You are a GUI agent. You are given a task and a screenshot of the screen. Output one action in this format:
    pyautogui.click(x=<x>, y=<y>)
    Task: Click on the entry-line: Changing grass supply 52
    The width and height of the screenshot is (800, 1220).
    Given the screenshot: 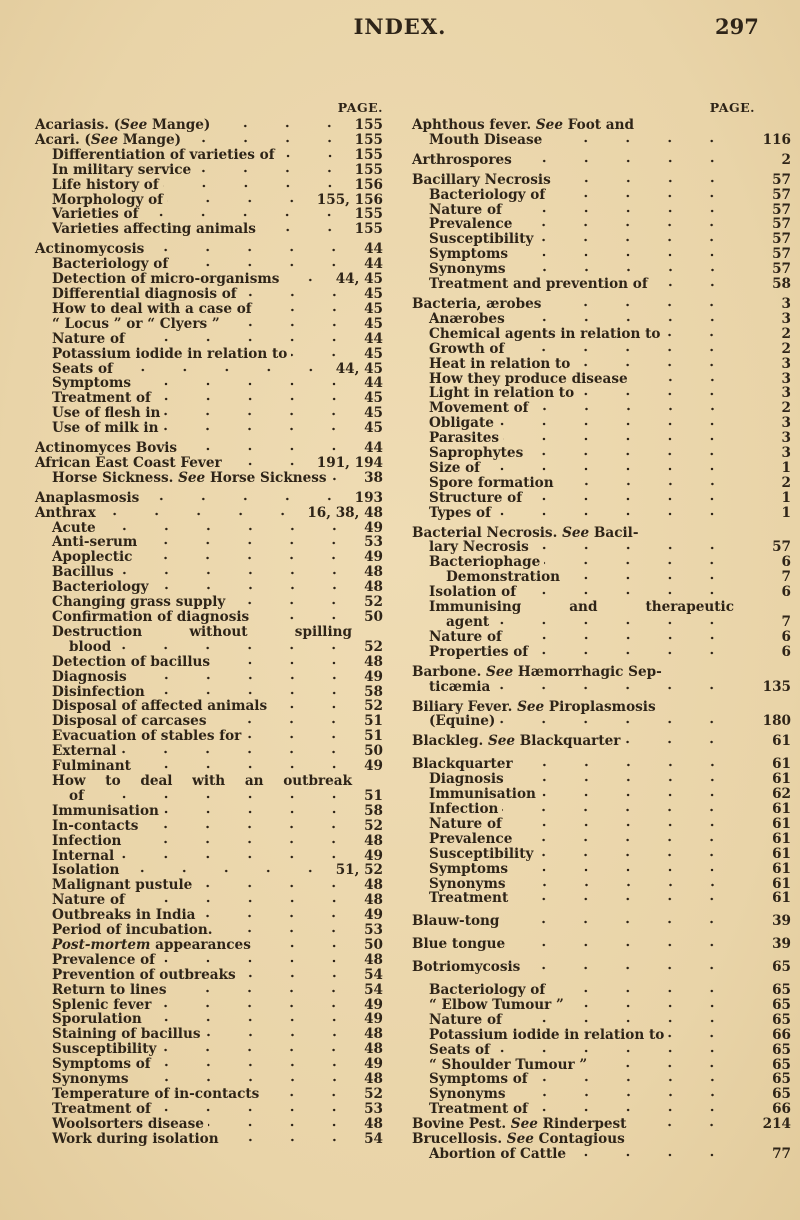 What is the action you would take?
    pyautogui.click(x=209, y=602)
    